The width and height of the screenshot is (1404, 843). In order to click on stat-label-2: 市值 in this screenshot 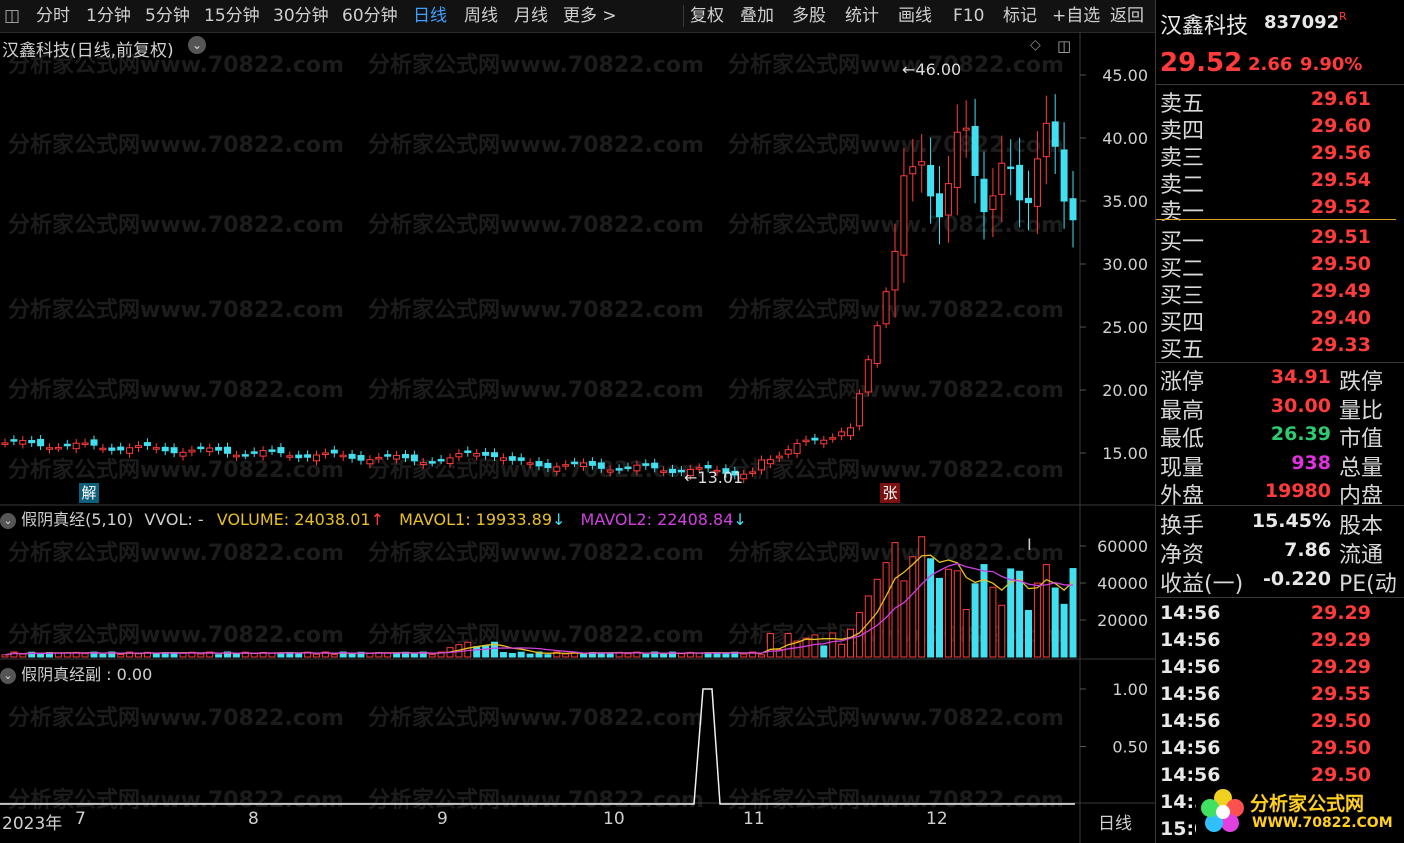, I will do `click(1361, 439)`.